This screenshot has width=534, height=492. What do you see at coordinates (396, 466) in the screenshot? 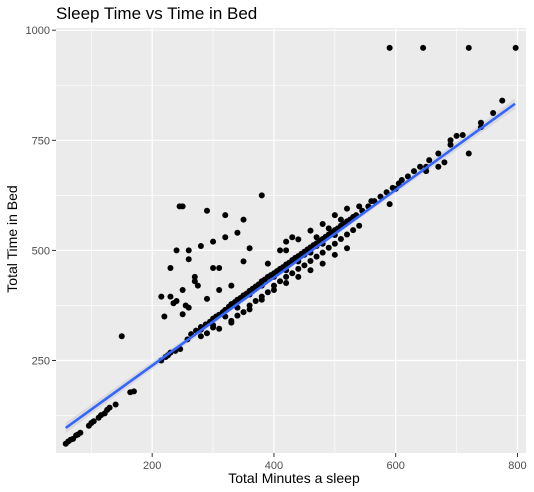
I see `x-tick-label: 600` at bounding box center [396, 466].